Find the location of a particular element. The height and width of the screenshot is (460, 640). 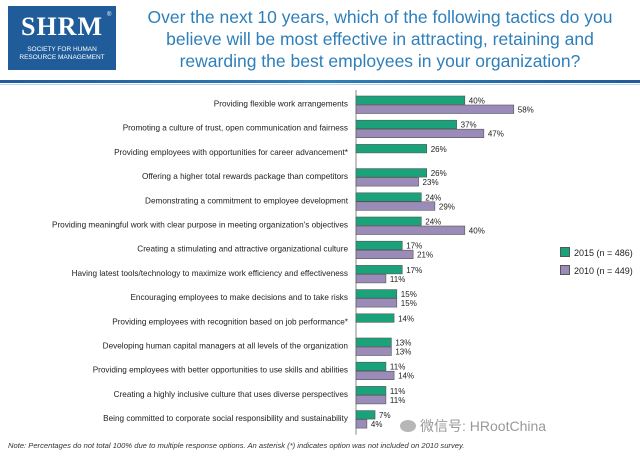

value-label-2015: 7% is located at coordinates (385, 415).